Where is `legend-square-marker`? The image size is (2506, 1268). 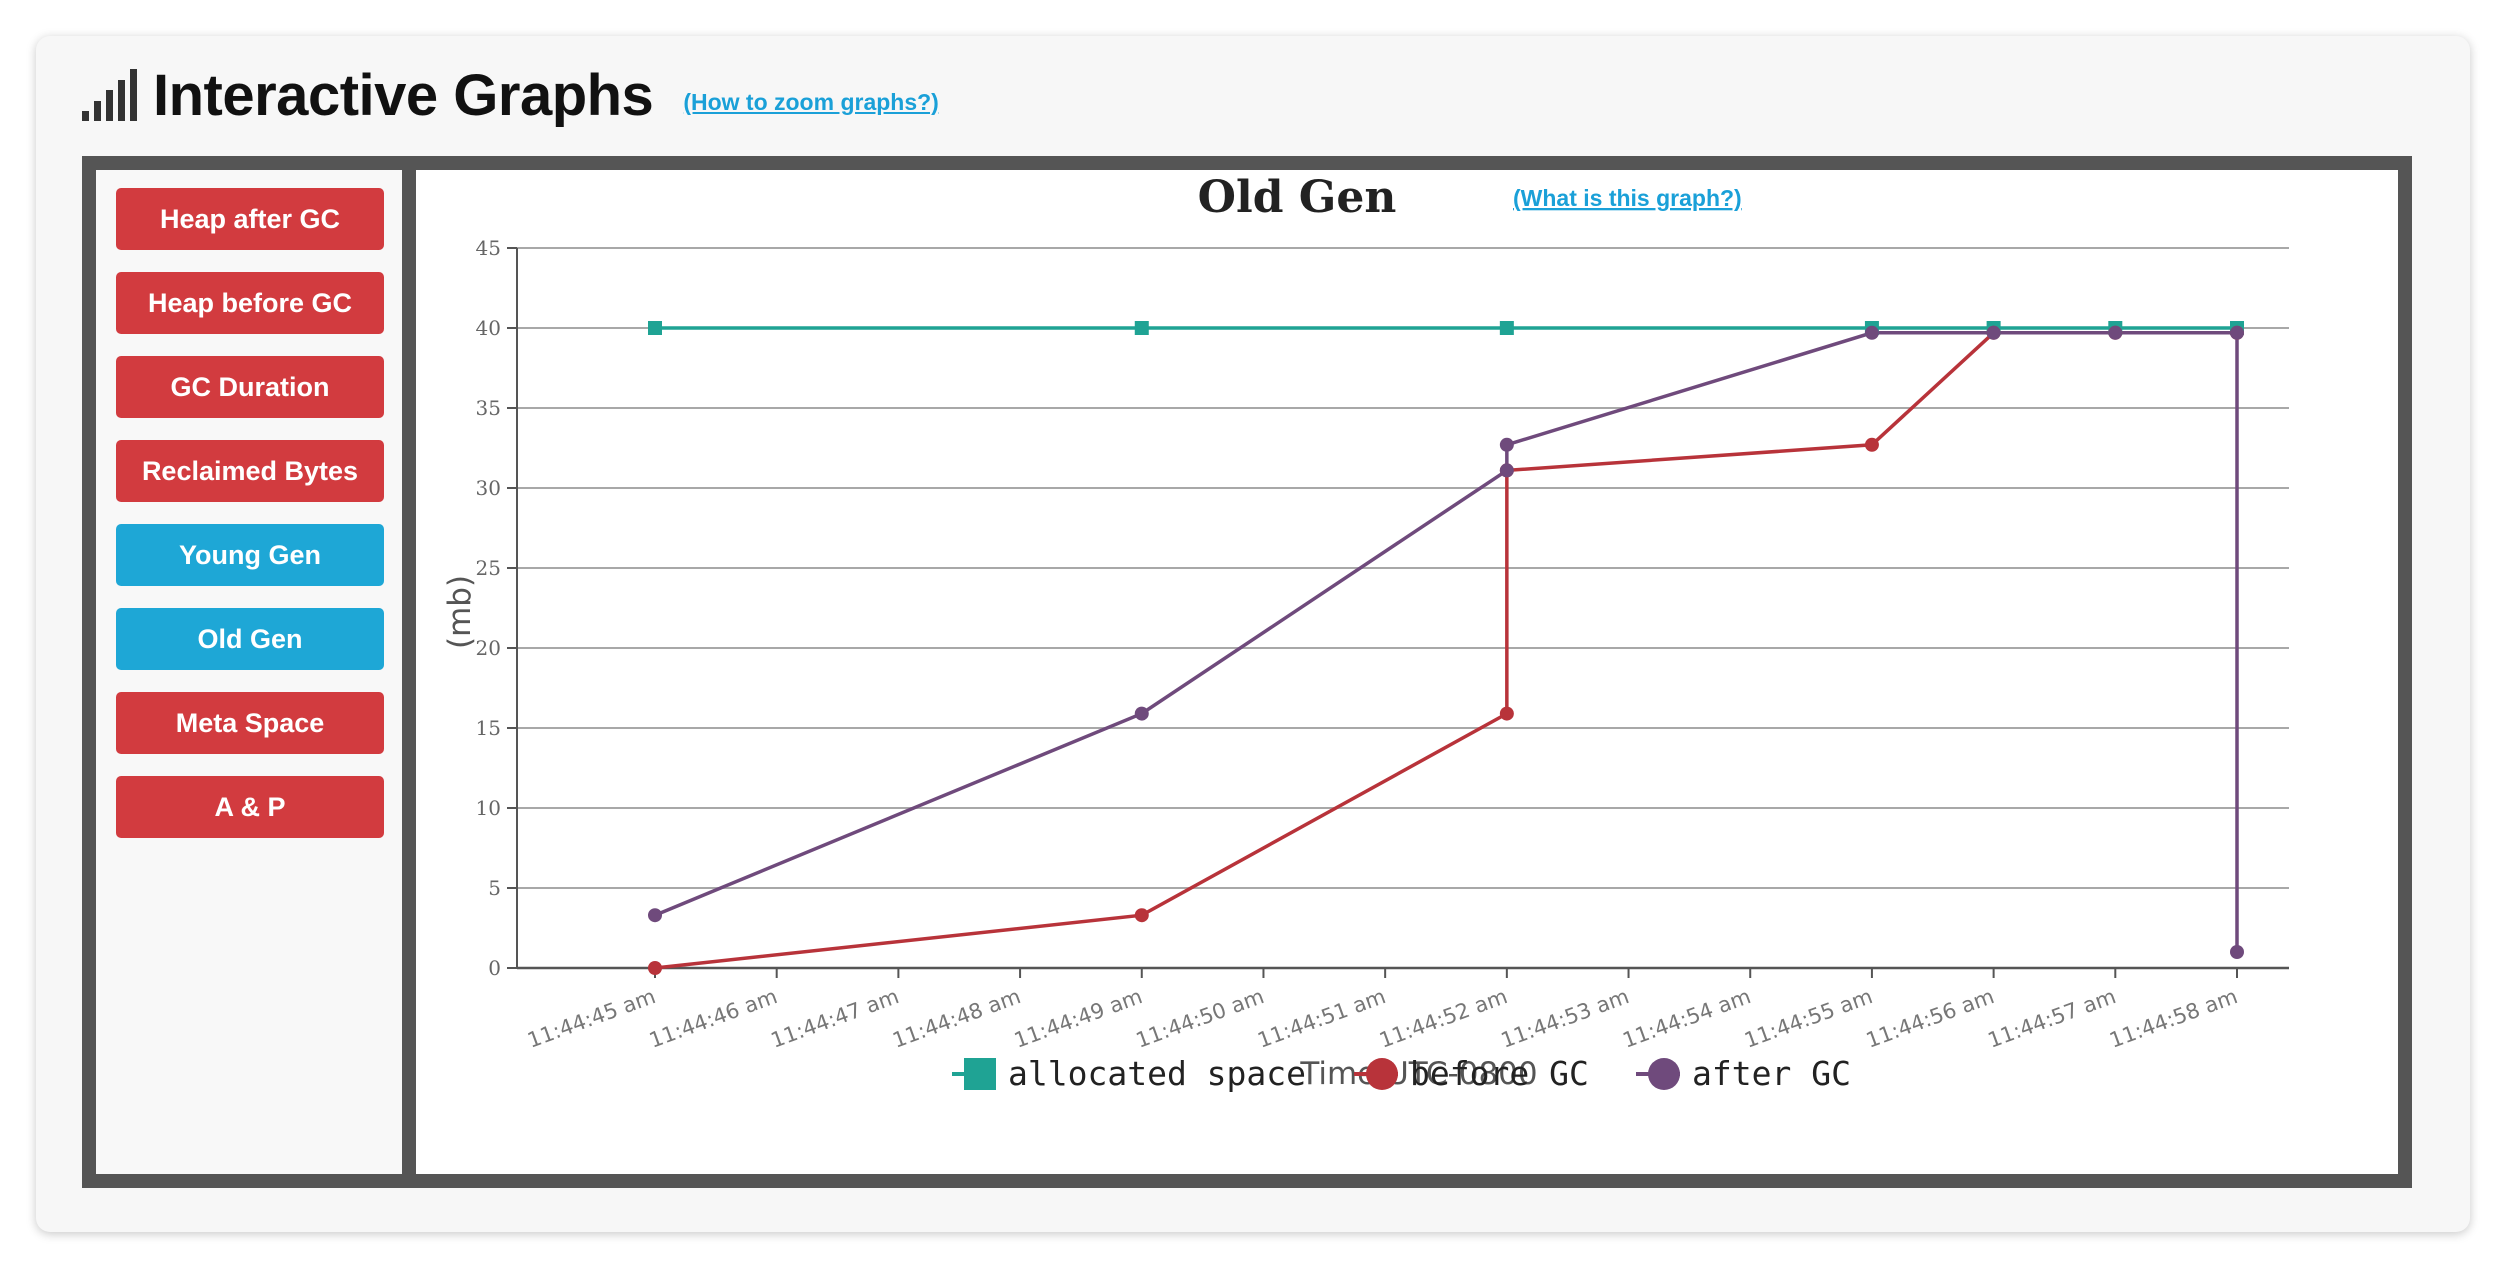 legend-square-marker is located at coordinates (980, 1074).